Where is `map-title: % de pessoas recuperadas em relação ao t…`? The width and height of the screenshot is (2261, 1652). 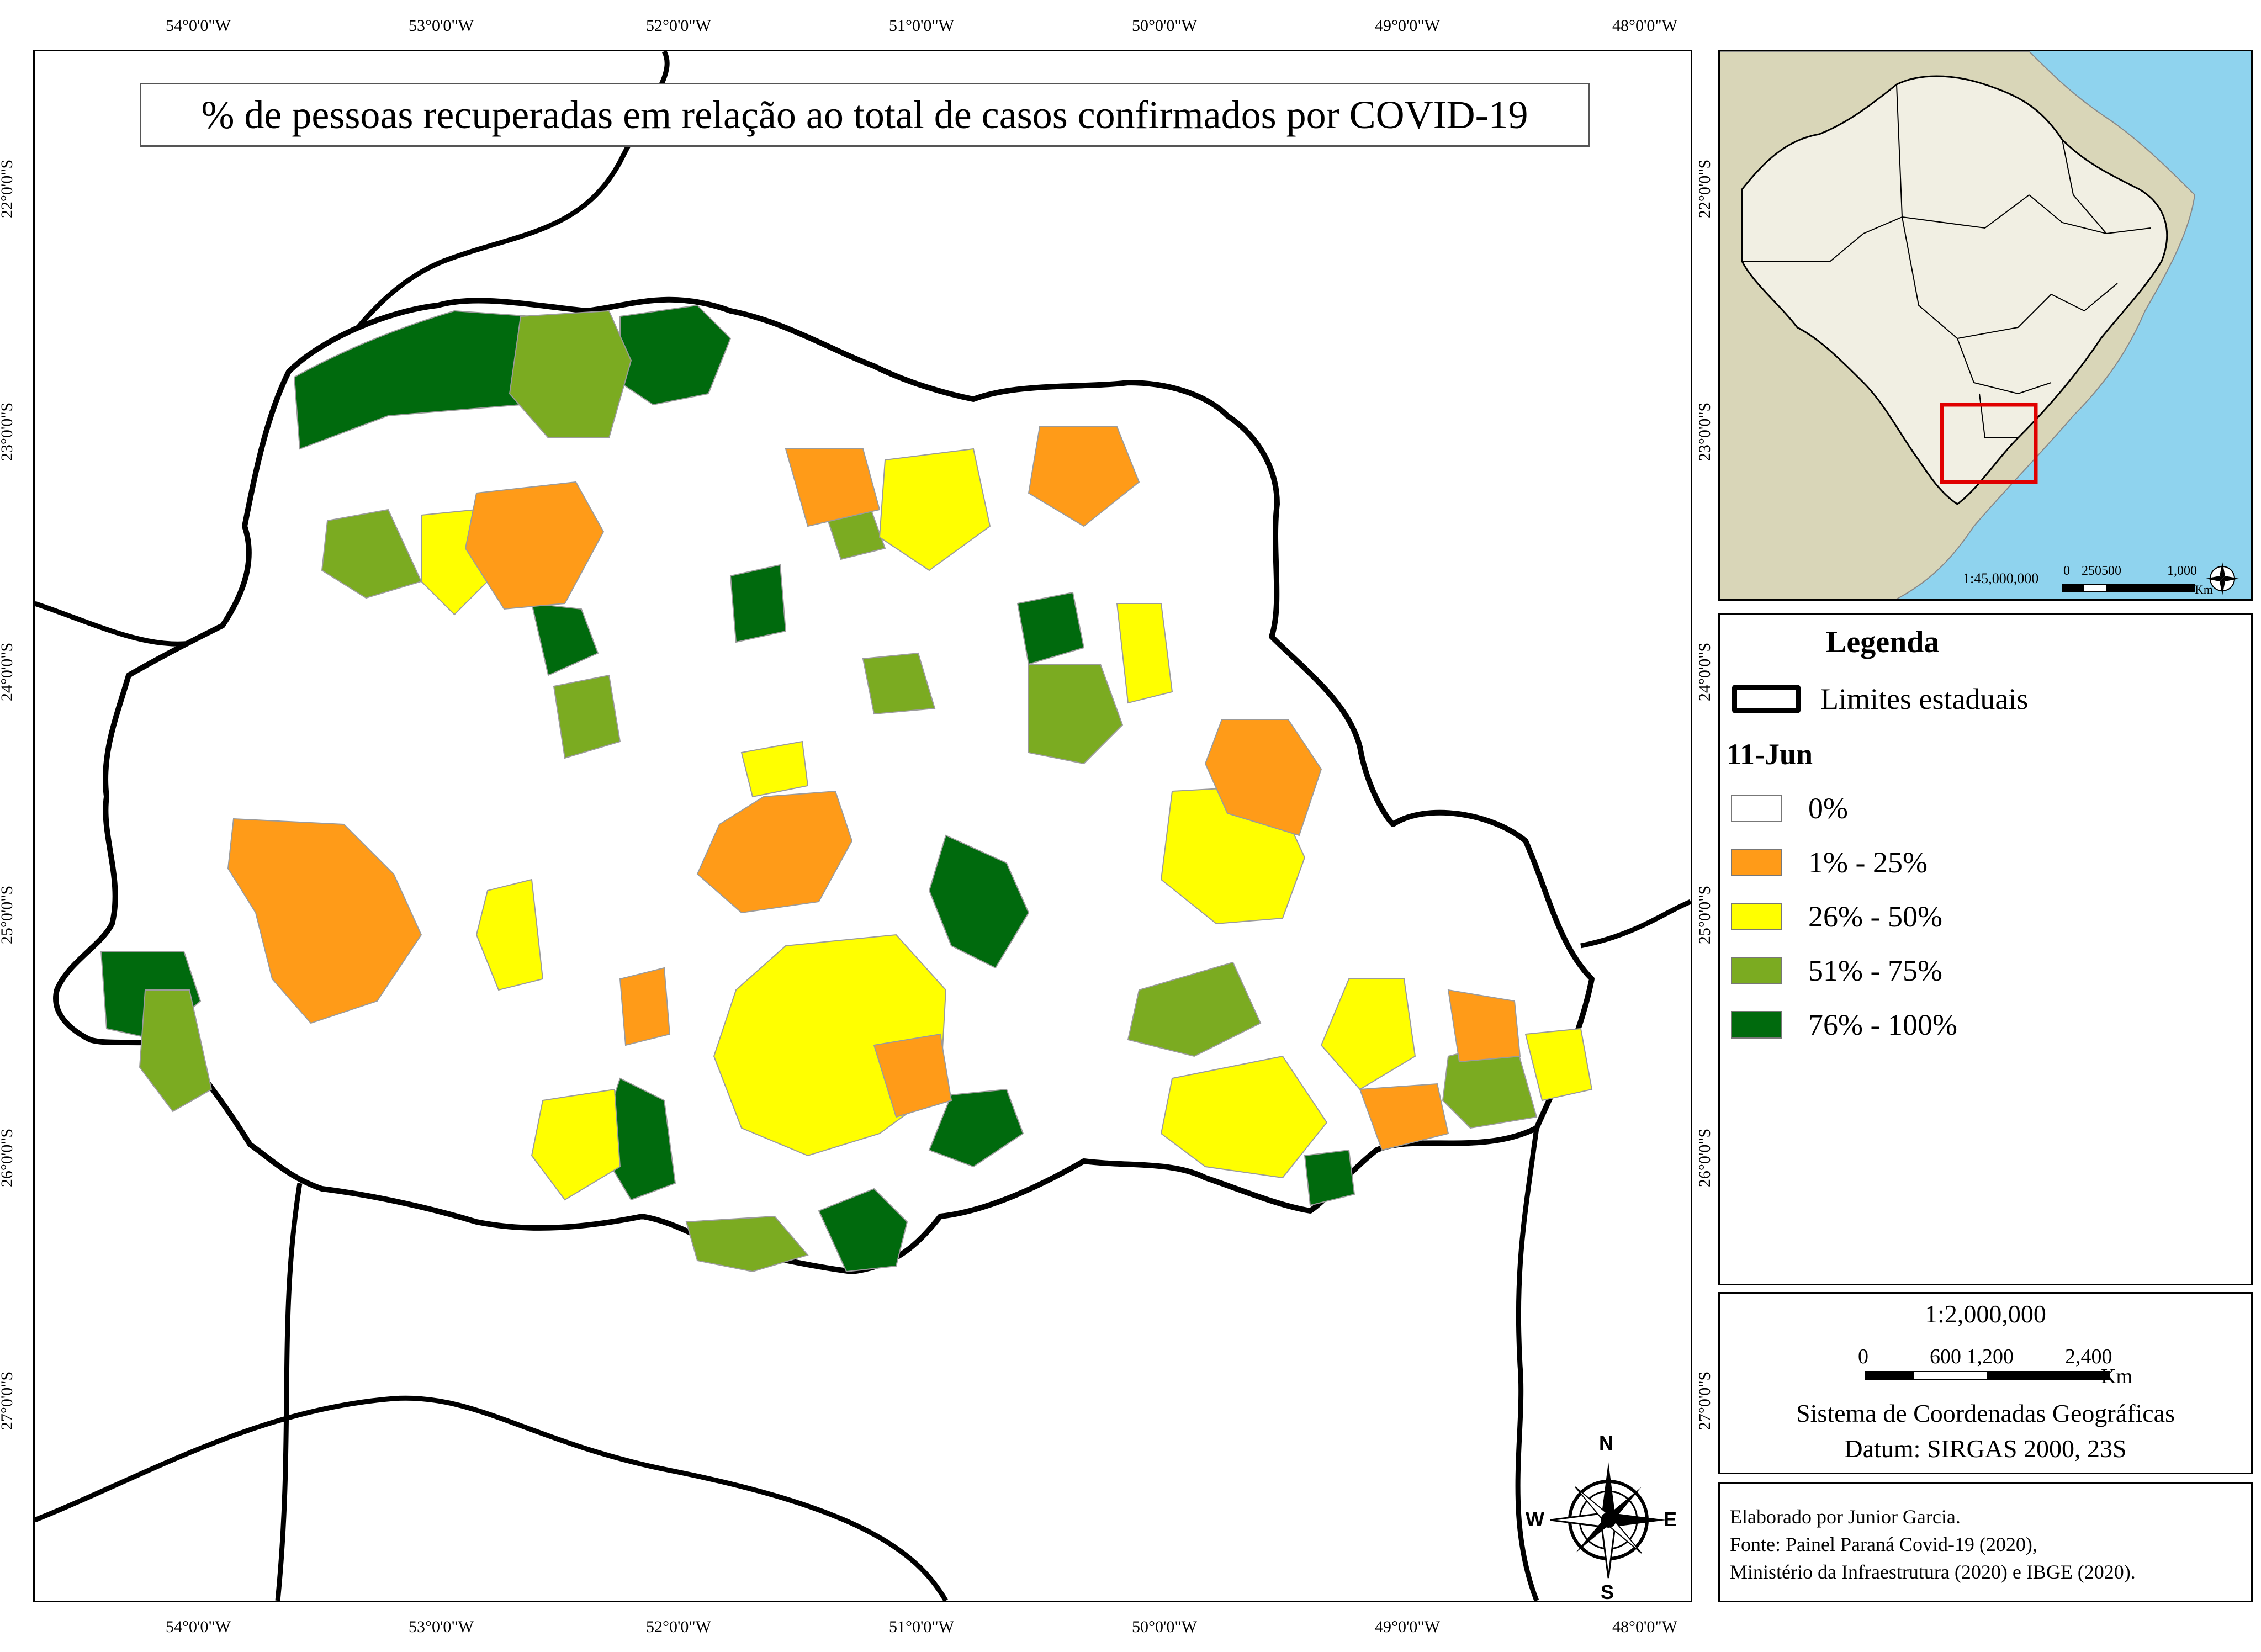 map-title: % de pessoas recuperadas em relação ao t… is located at coordinates (865, 115).